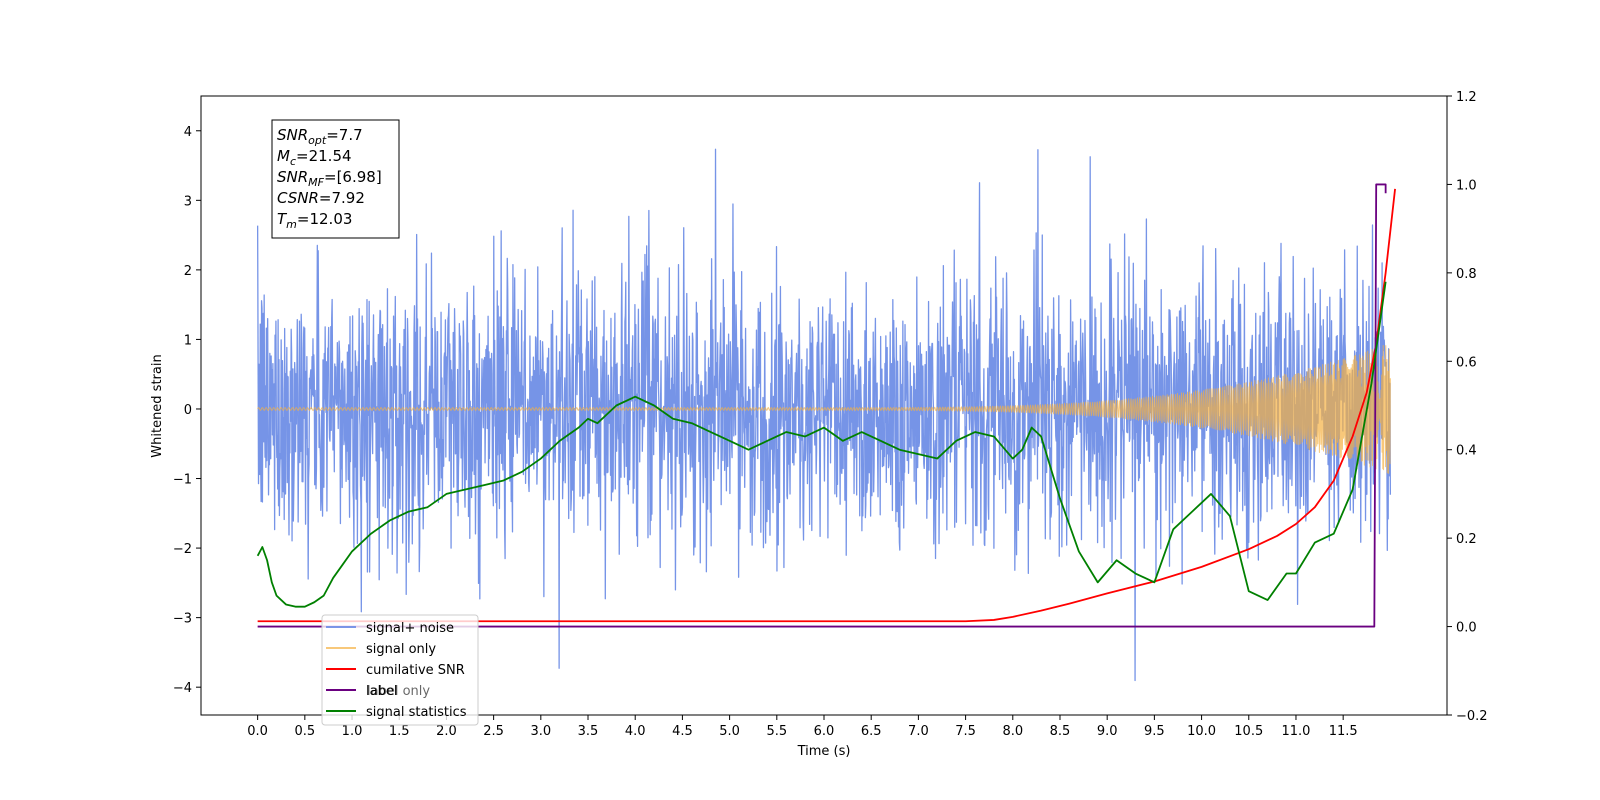 The image size is (1600, 800). Describe the element at coordinates (824, 751) in the screenshot. I see `x-axis-label: Time (s)` at that location.